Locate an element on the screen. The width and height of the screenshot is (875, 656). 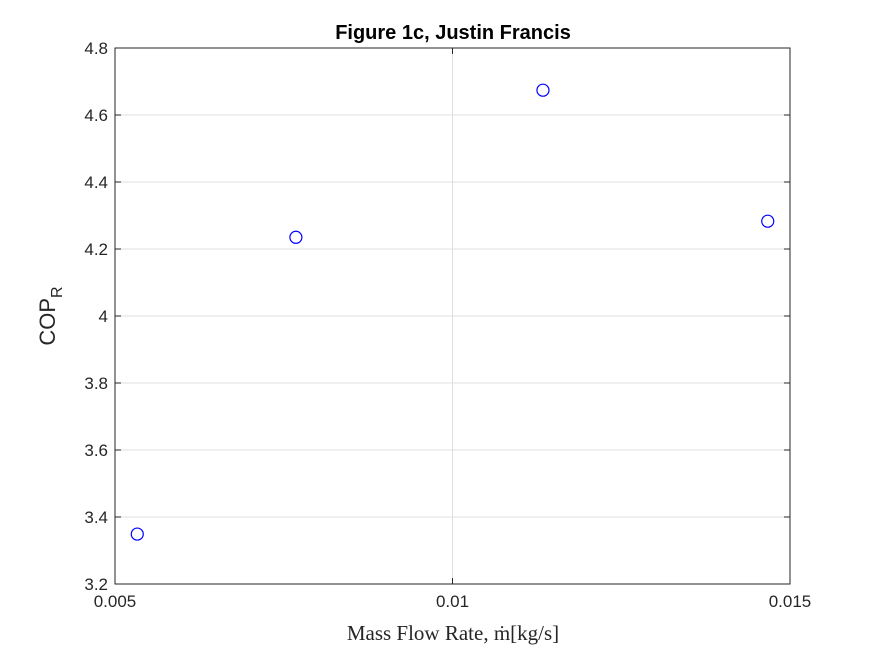
y-tick-label: 4.4 is located at coordinates (96, 182).